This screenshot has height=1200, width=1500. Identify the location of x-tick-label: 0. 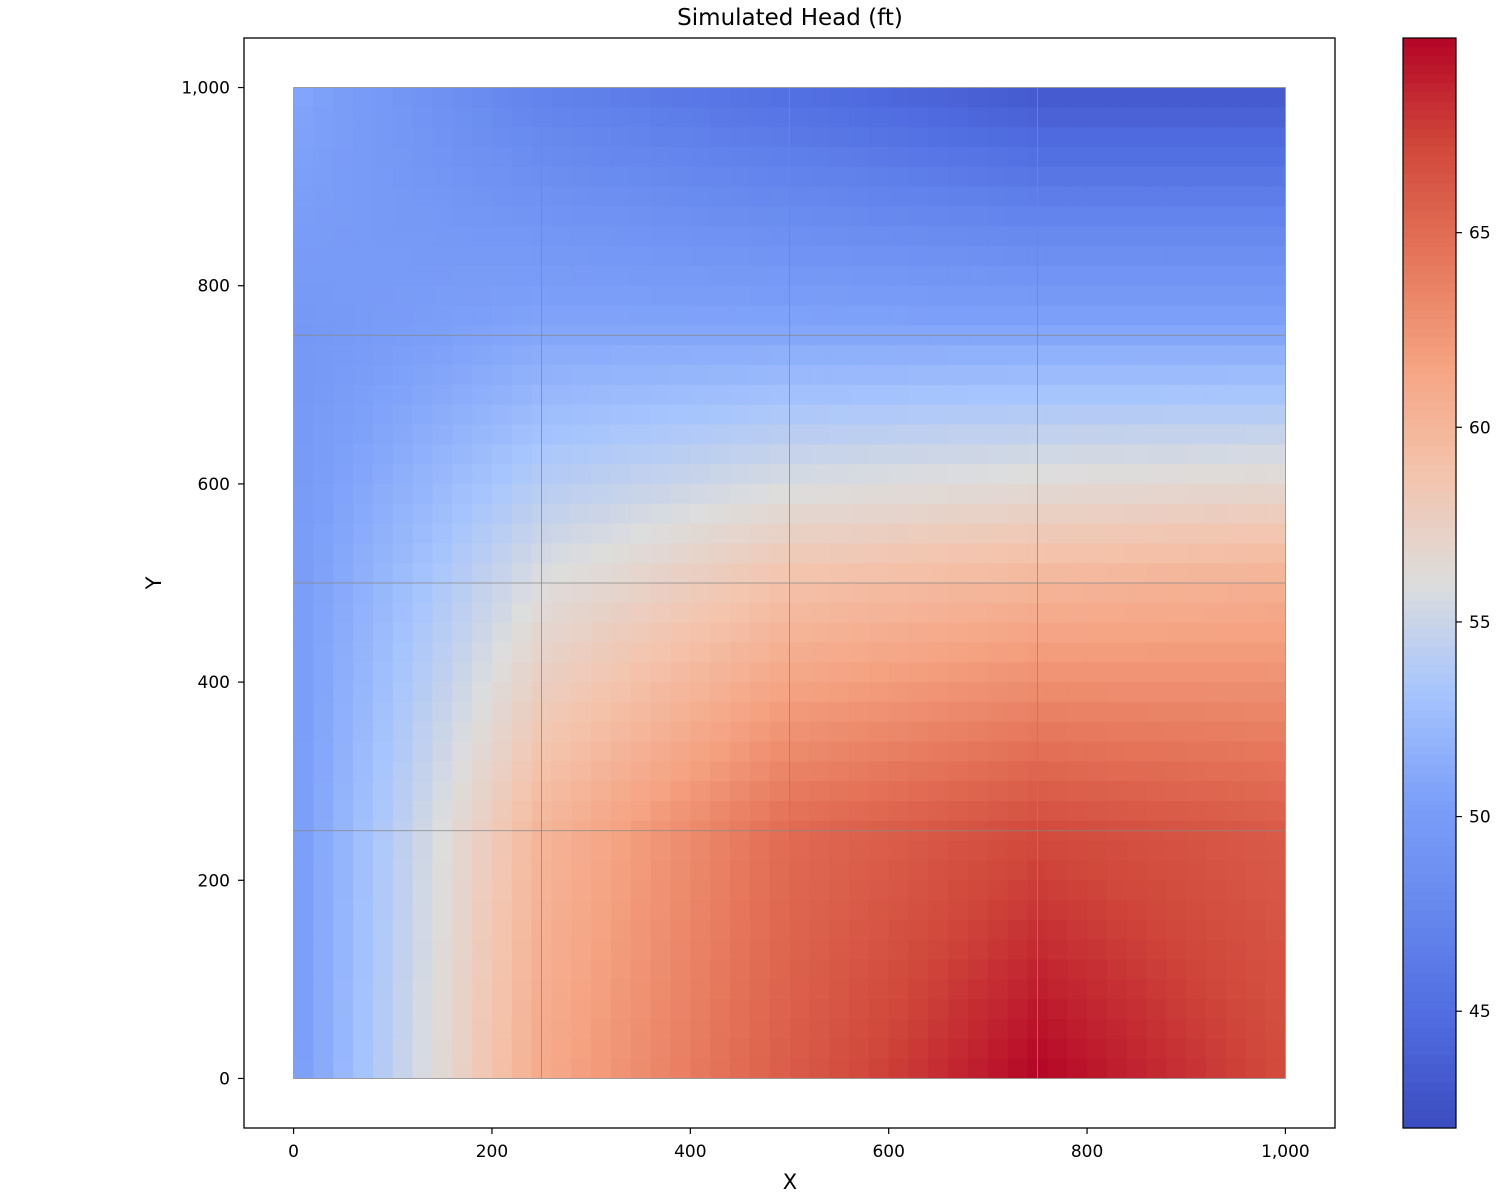
(293, 1152).